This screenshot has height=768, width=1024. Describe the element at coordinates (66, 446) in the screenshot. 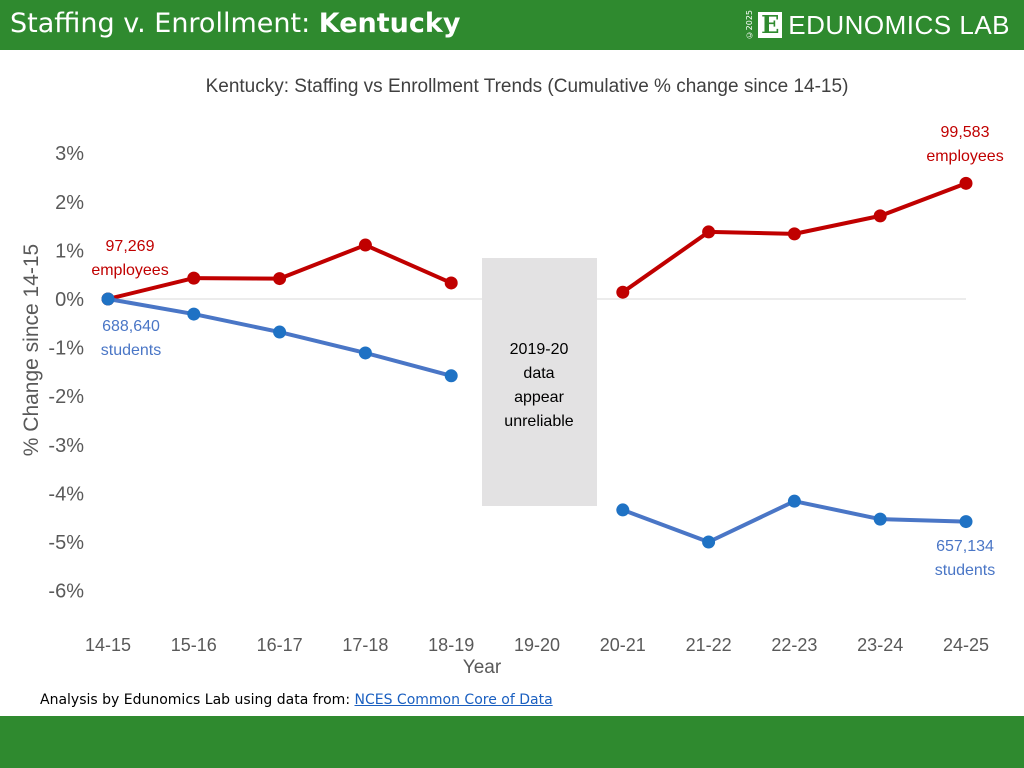

I see `y-tick-label: -3%` at that location.